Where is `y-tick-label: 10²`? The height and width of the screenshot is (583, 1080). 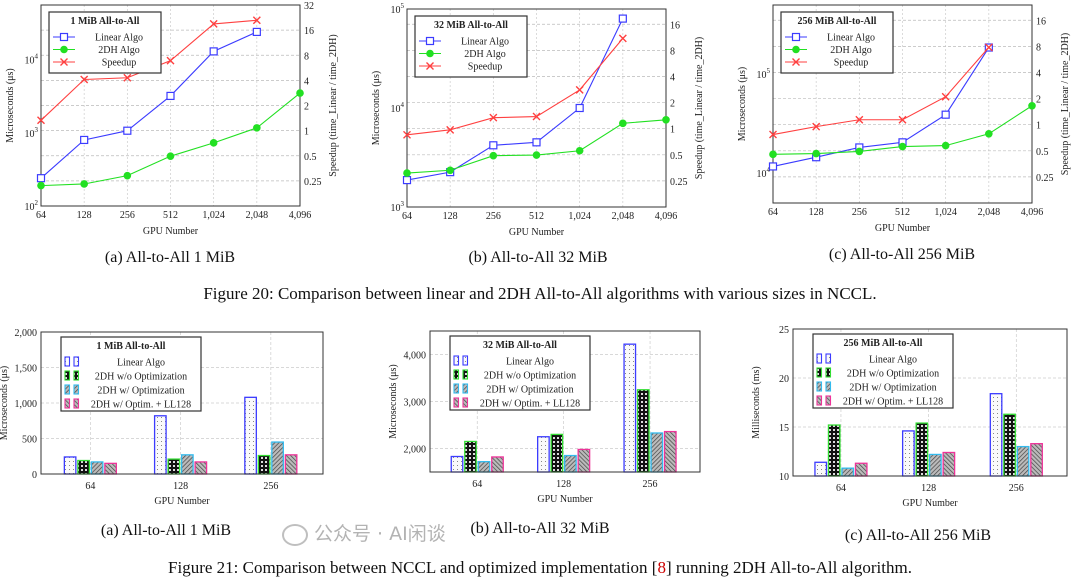 y-tick-label: 10² is located at coordinates (32, 206).